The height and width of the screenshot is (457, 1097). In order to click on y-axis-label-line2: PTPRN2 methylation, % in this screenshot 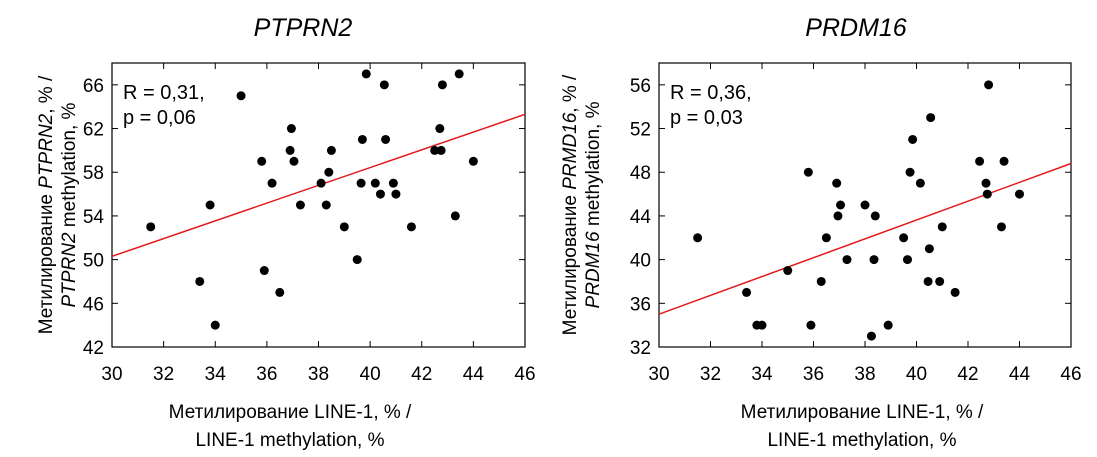, I will do `click(69, 204)`.